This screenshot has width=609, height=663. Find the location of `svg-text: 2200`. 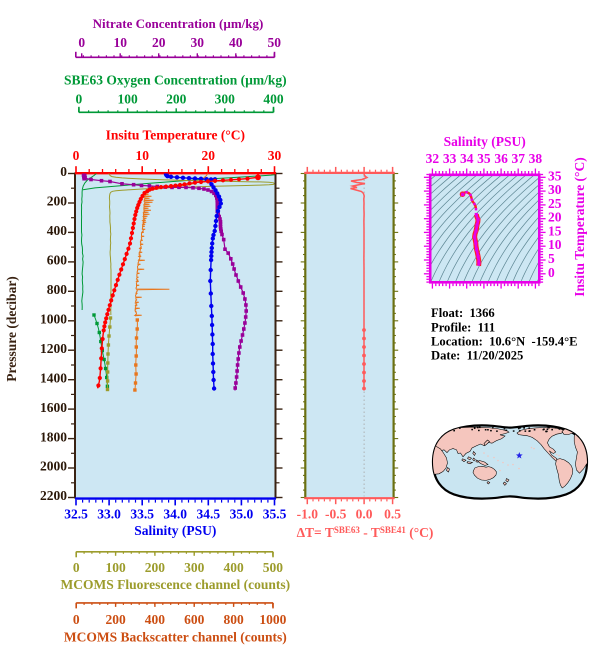

svg-text: 2200 is located at coordinates (53, 495).